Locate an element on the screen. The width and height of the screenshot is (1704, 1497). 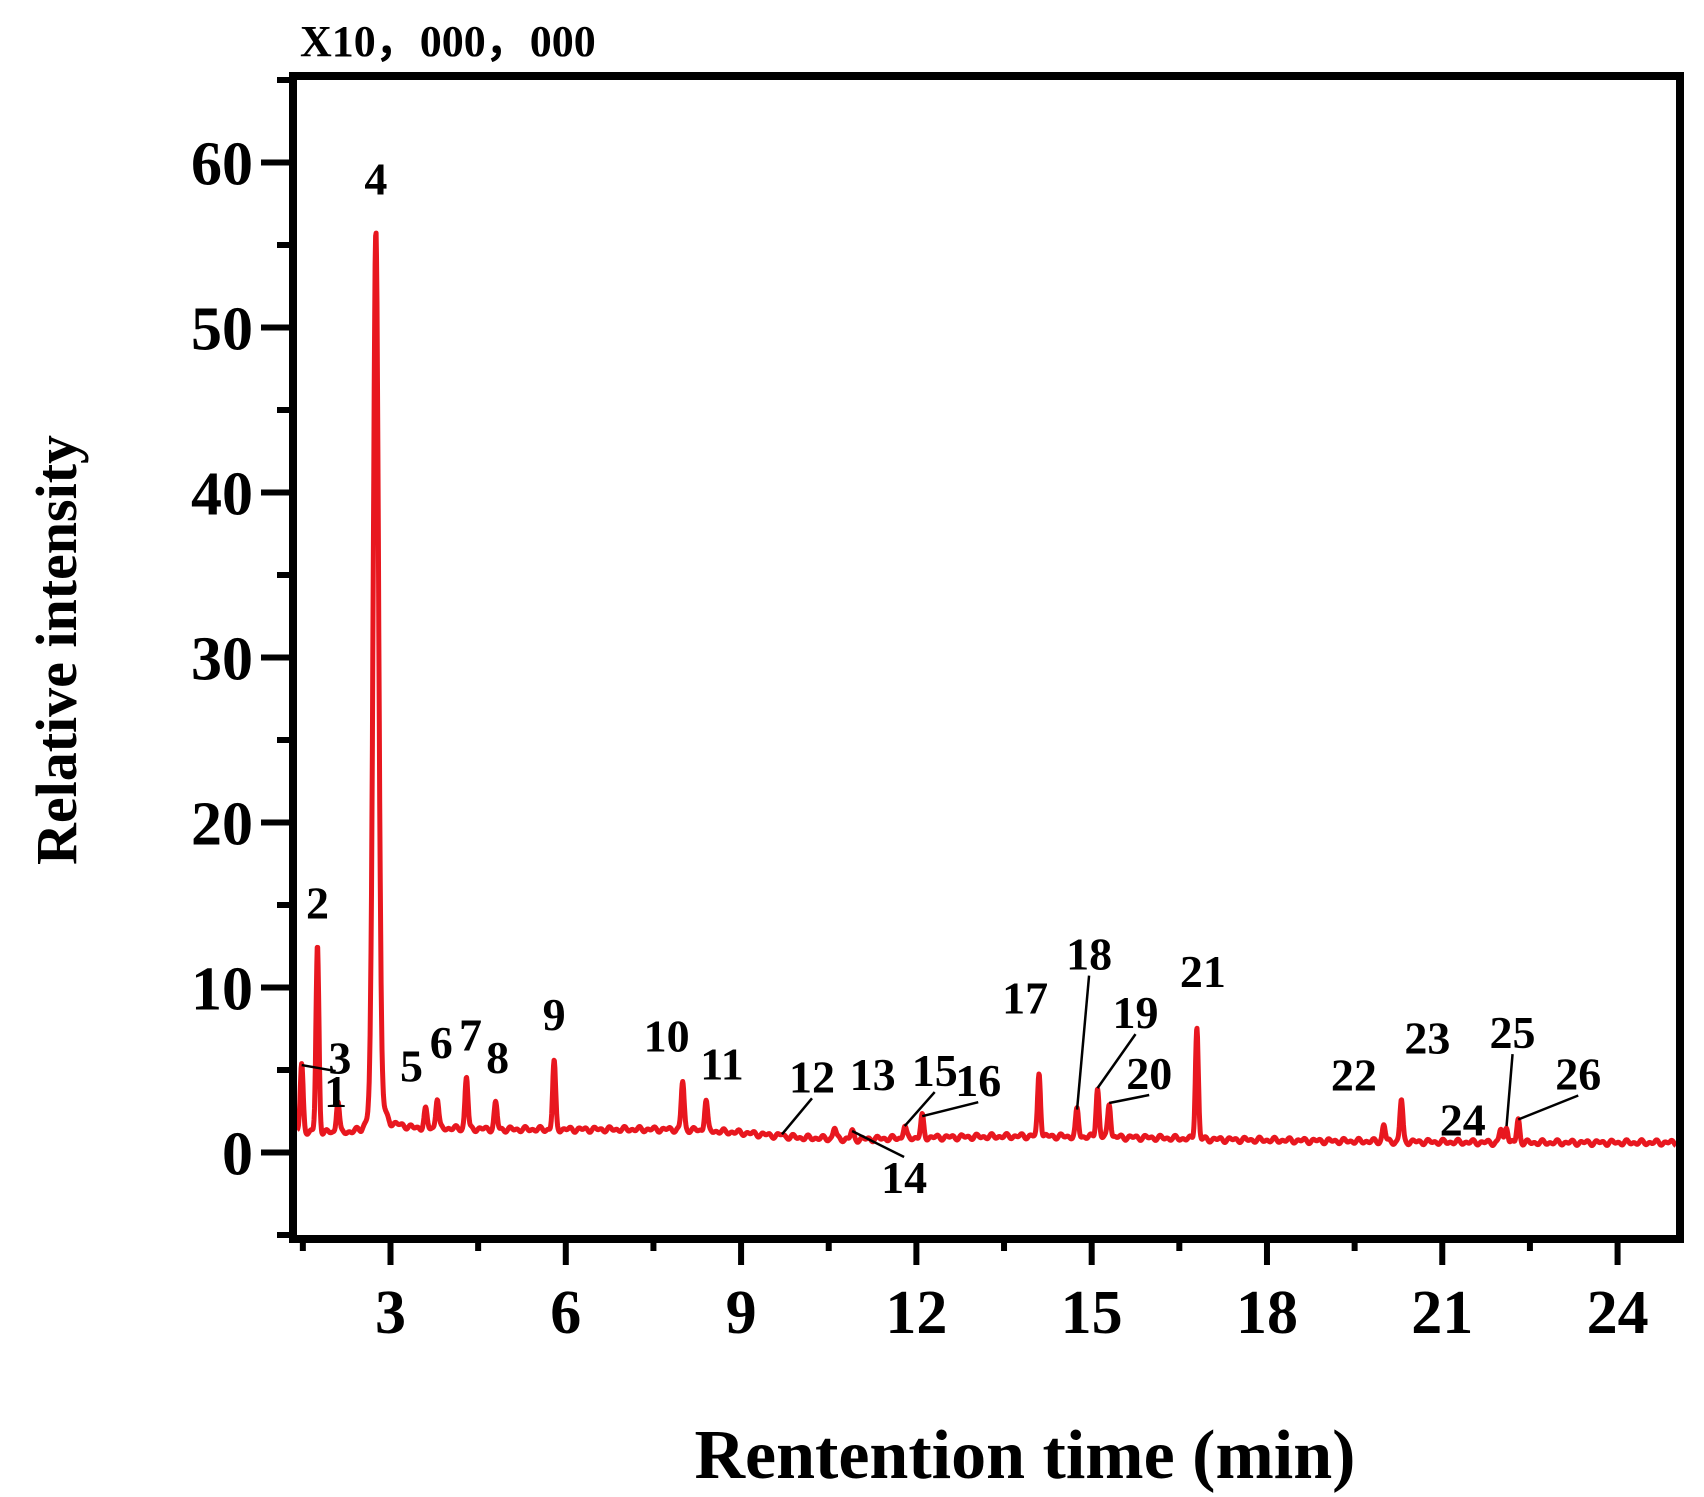
intensity-scale-label: X10，000，000 is located at coordinates (448, 41).